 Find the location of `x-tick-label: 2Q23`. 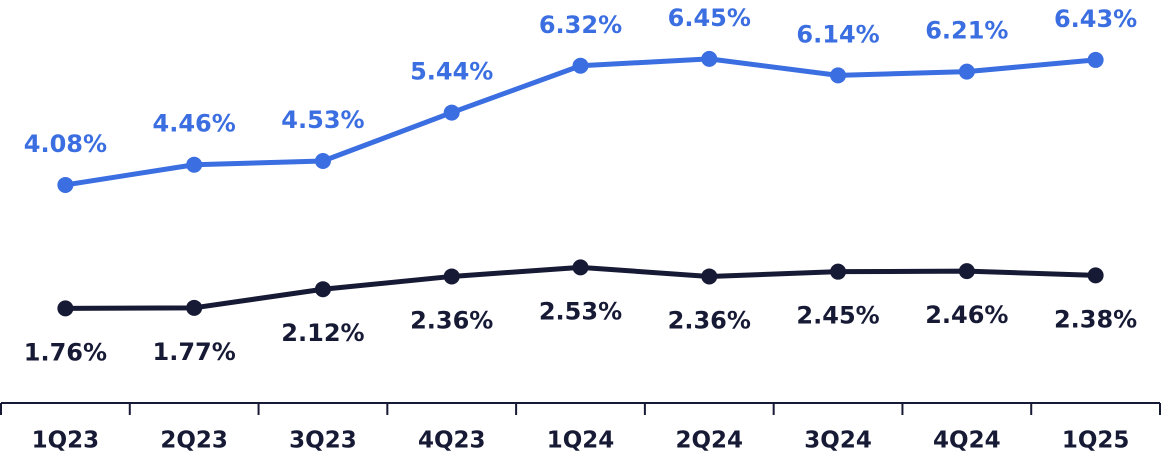

x-tick-label: 2Q23 is located at coordinates (194, 441).